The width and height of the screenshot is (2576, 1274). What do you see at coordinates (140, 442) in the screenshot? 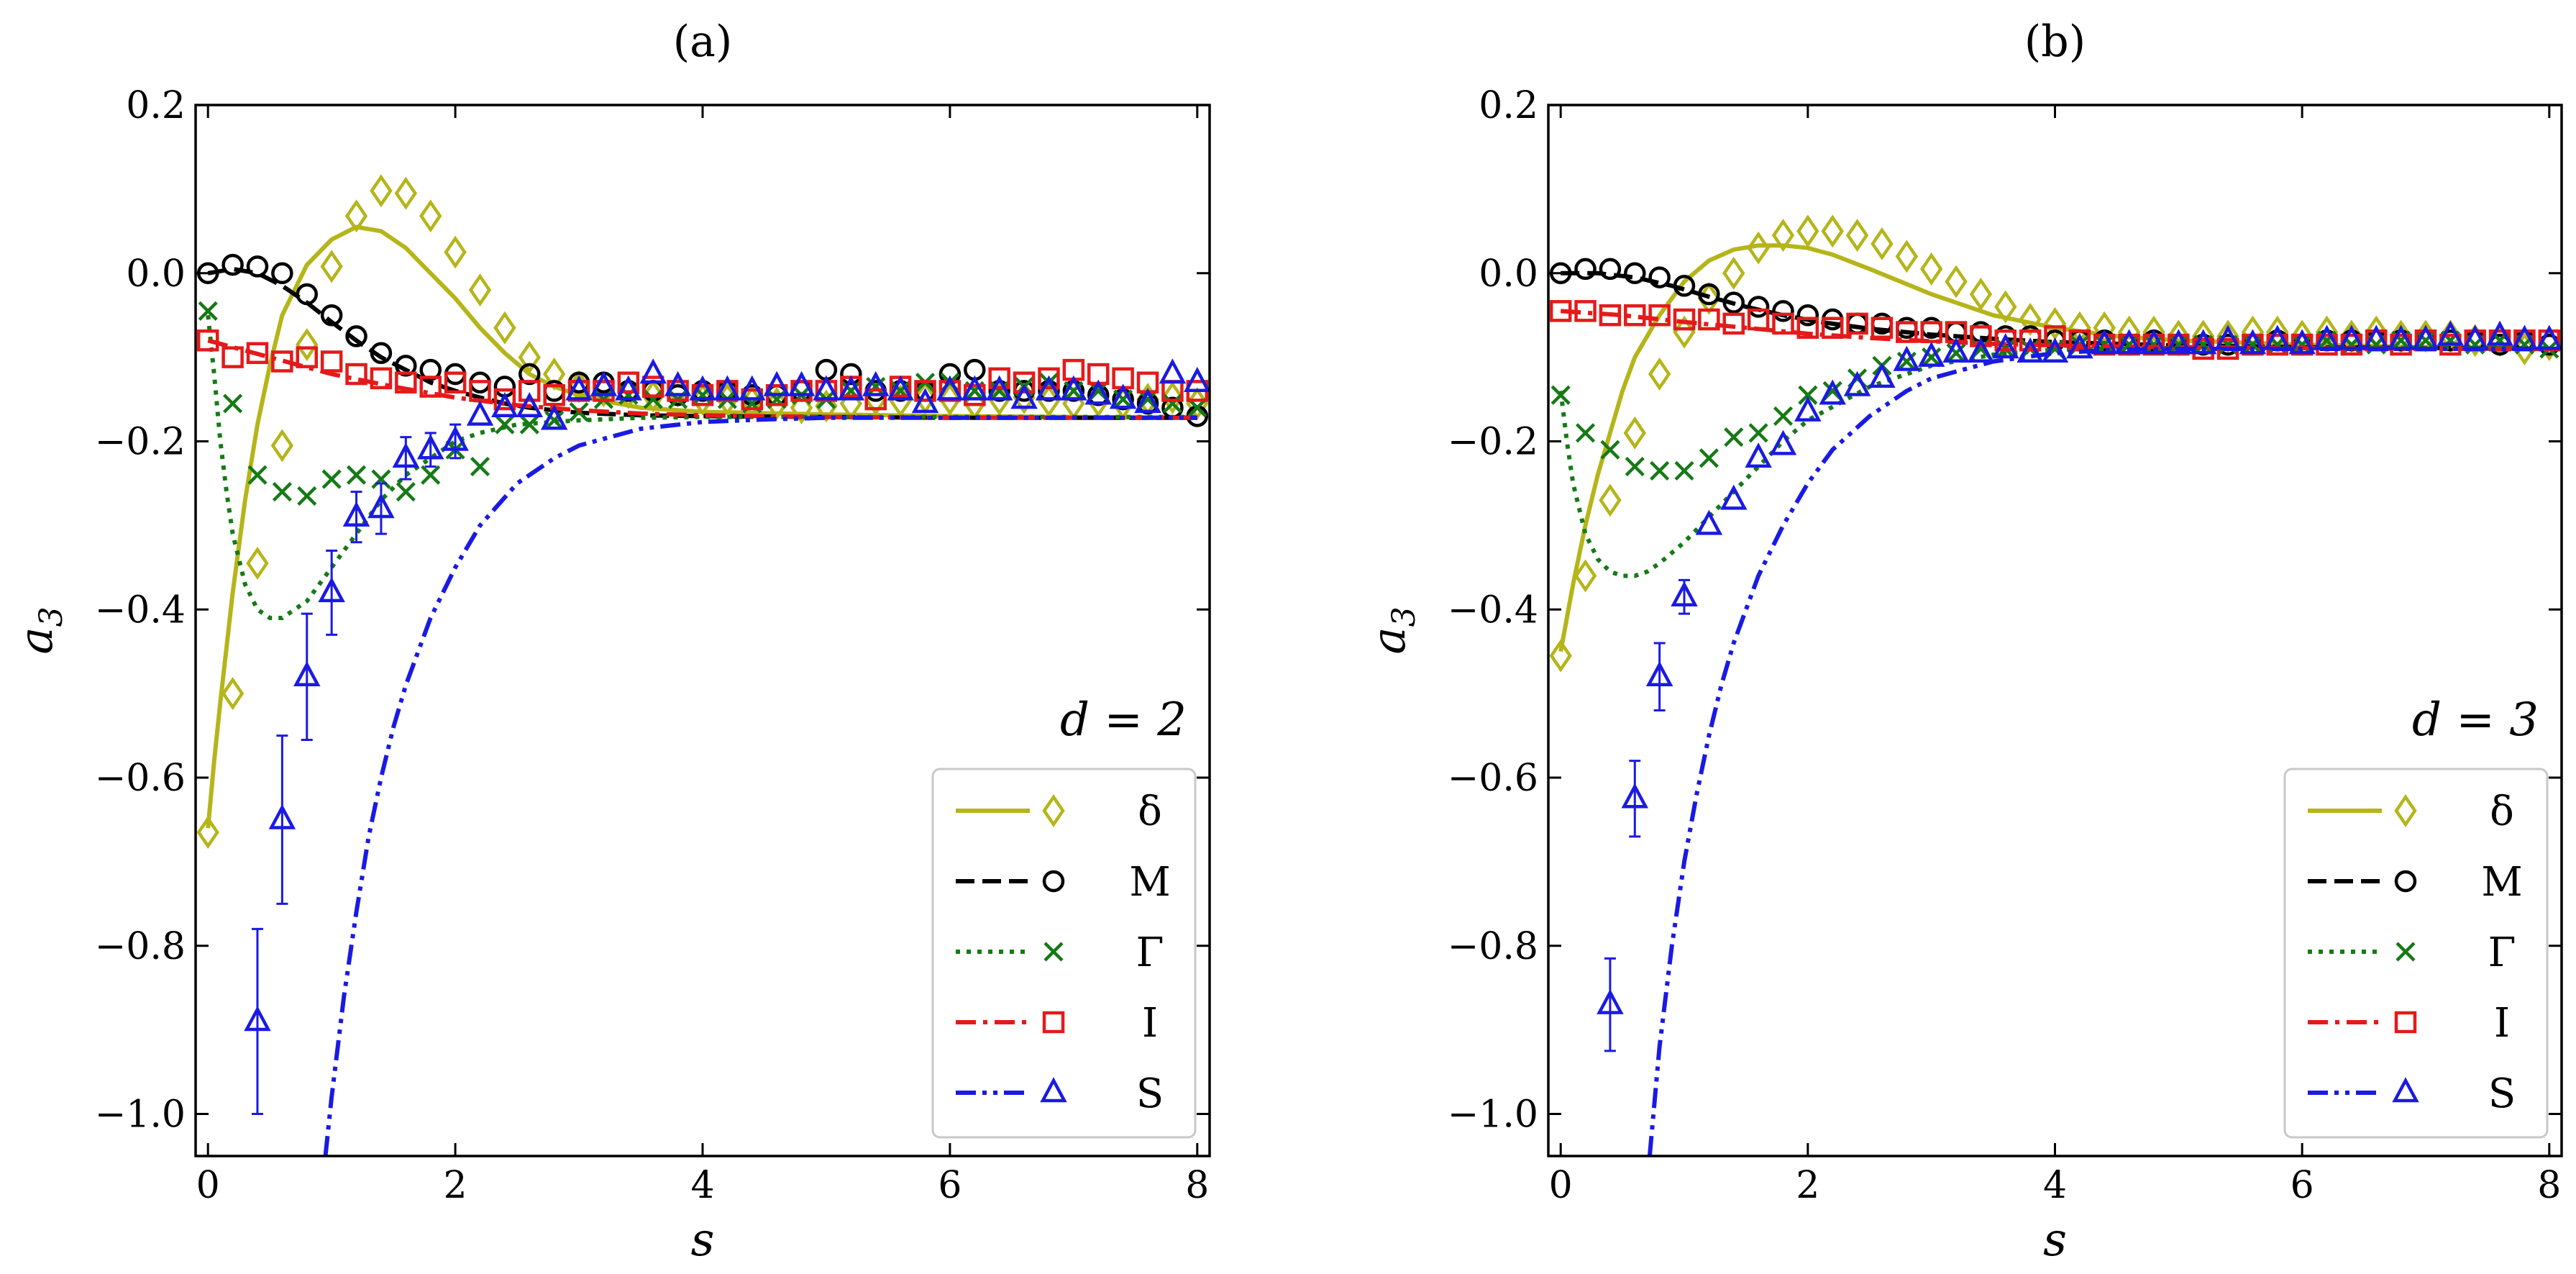
I see `y-tick-label: −0.2` at bounding box center [140, 442].